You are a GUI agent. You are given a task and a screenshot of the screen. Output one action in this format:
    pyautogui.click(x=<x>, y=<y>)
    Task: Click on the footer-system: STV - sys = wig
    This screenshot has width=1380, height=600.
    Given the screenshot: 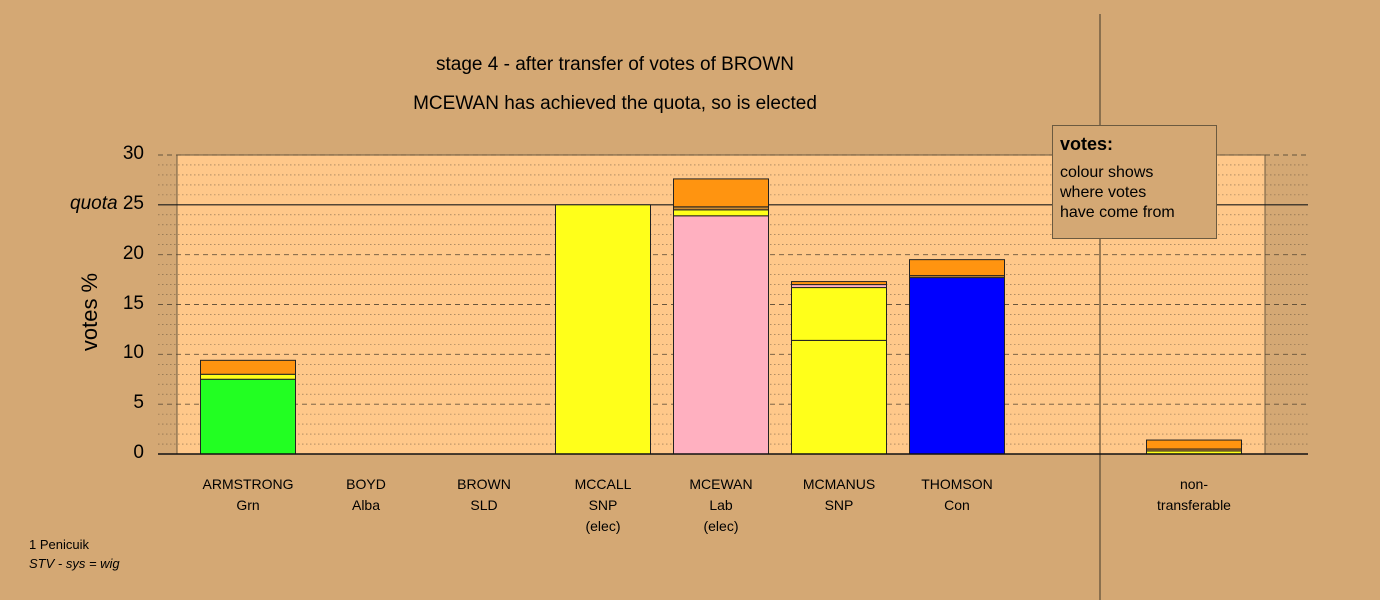 What is the action you would take?
    pyautogui.click(x=74, y=563)
    